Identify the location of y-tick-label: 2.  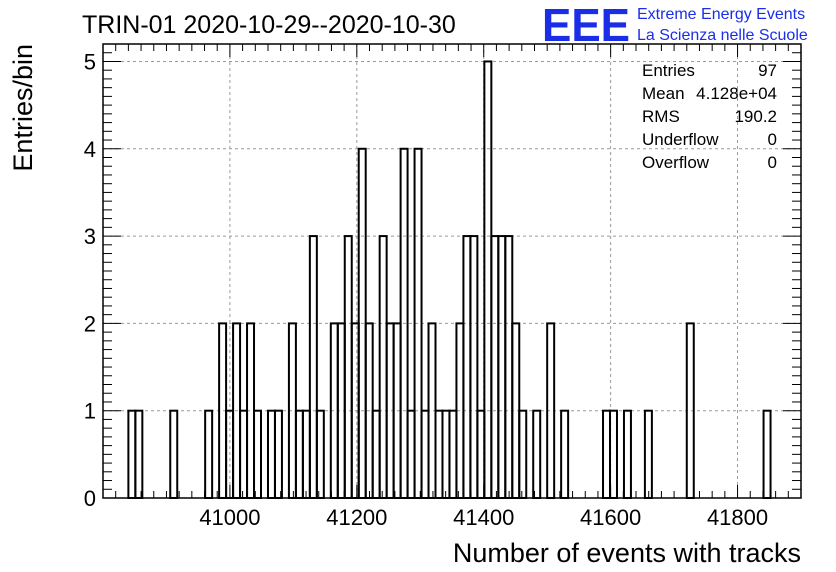
(90, 323).